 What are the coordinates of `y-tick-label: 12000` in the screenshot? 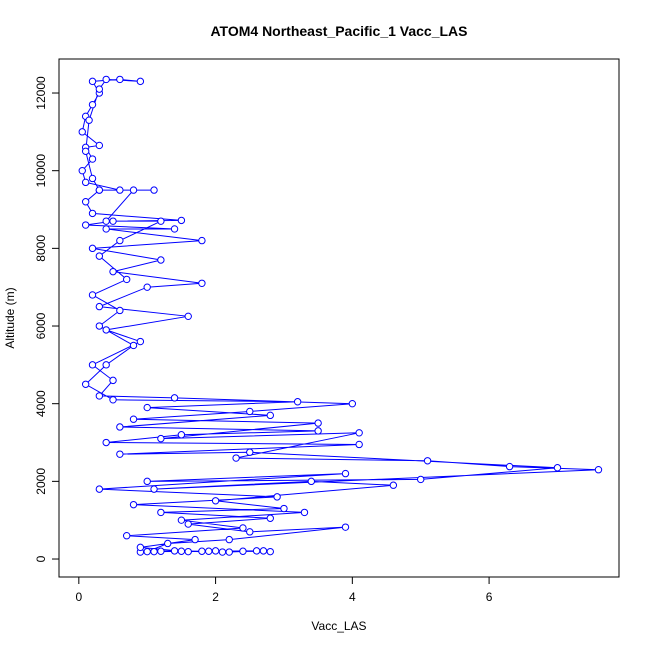 It's located at (41, 93).